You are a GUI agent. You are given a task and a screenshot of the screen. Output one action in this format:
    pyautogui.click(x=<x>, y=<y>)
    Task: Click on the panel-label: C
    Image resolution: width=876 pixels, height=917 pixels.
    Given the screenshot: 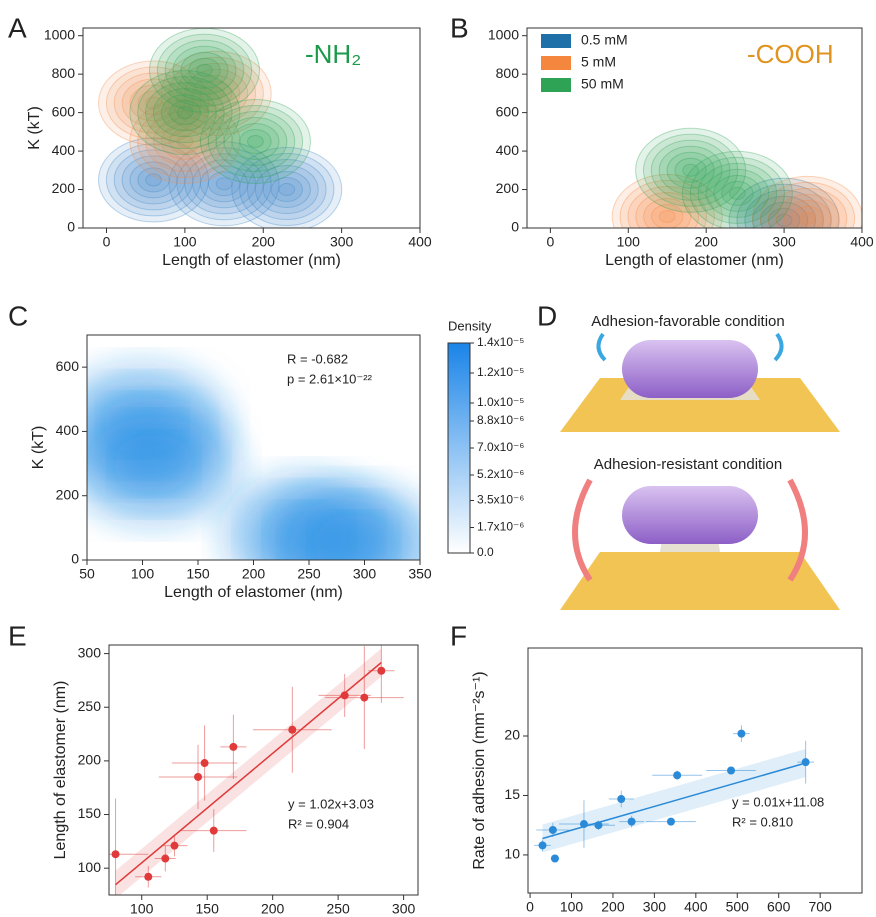 What is the action you would take?
    pyautogui.click(x=18, y=315)
    